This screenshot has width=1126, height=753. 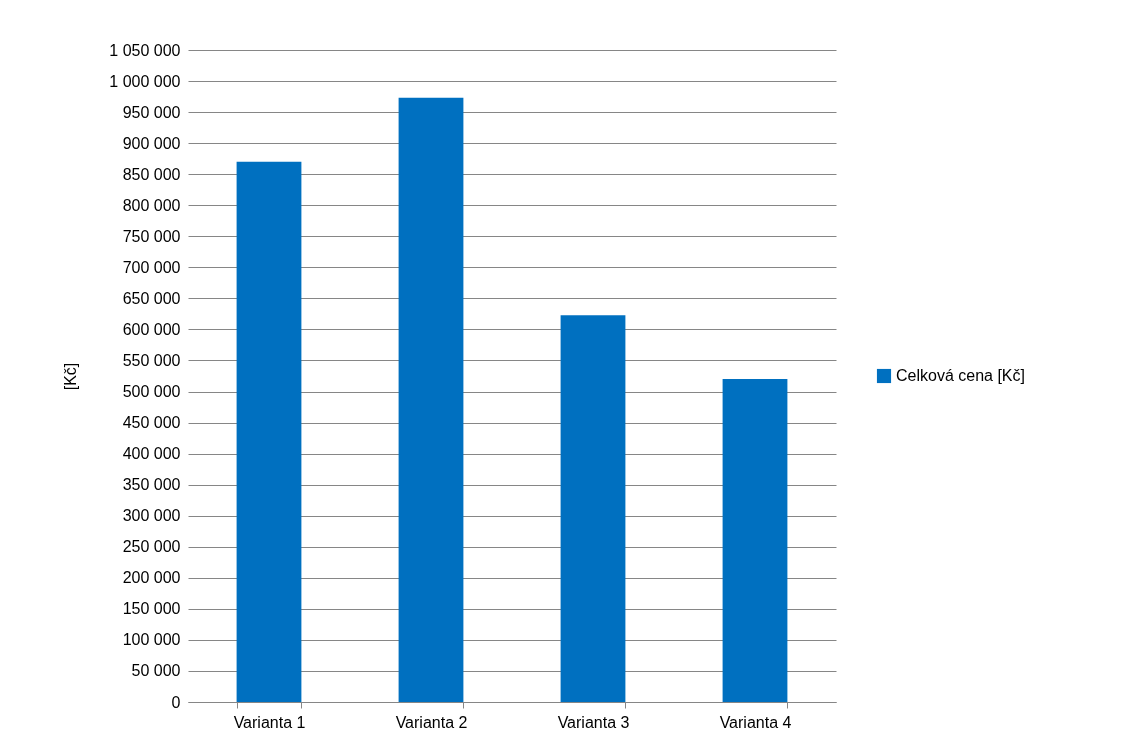 What do you see at coordinates (755, 722) in the screenshot?
I see `x-tick-label: Varianta 4` at bounding box center [755, 722].